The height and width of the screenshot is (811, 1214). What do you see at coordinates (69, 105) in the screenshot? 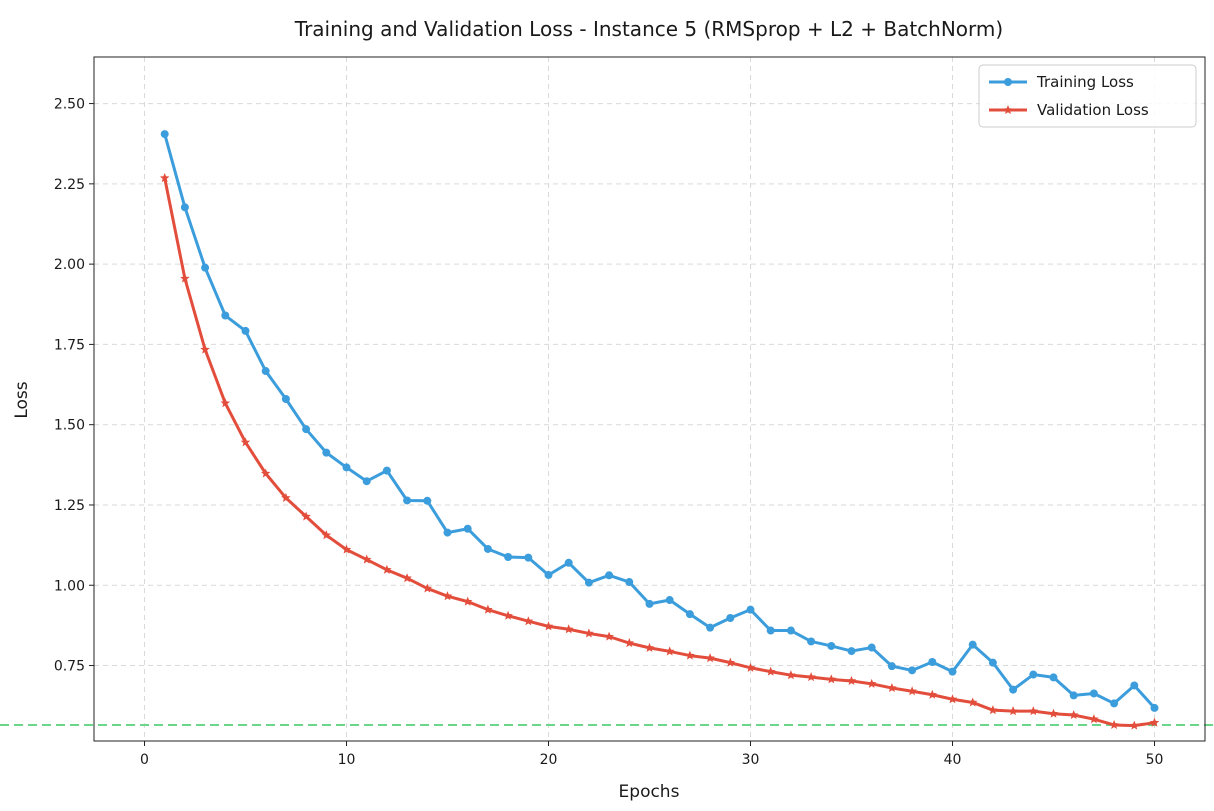
I see `y-tick-label: 2.50` at bounding box center [69, 105].